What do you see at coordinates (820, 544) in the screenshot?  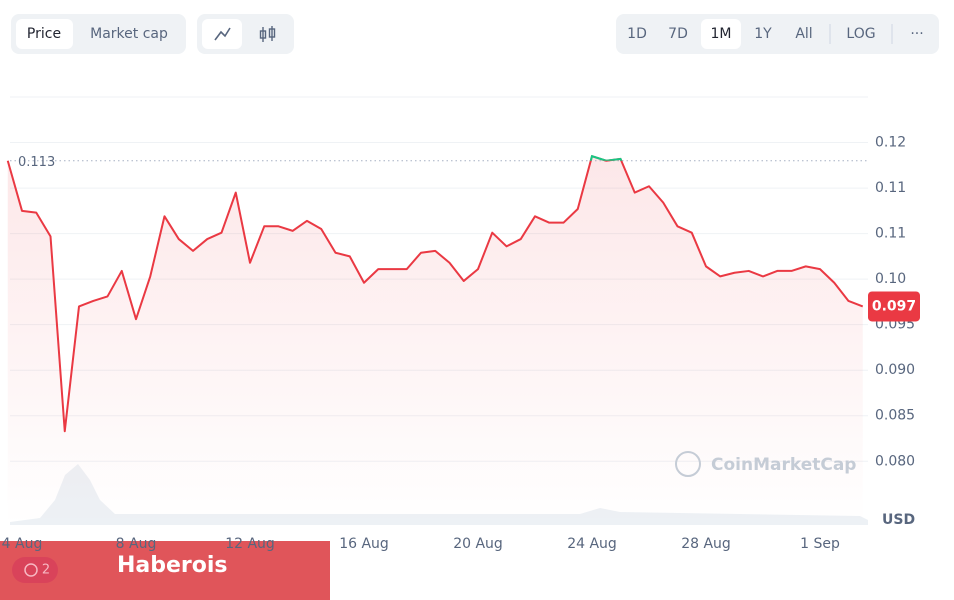 I see `x-tick-label: 1 Sep` at bounding box center [820, 544].